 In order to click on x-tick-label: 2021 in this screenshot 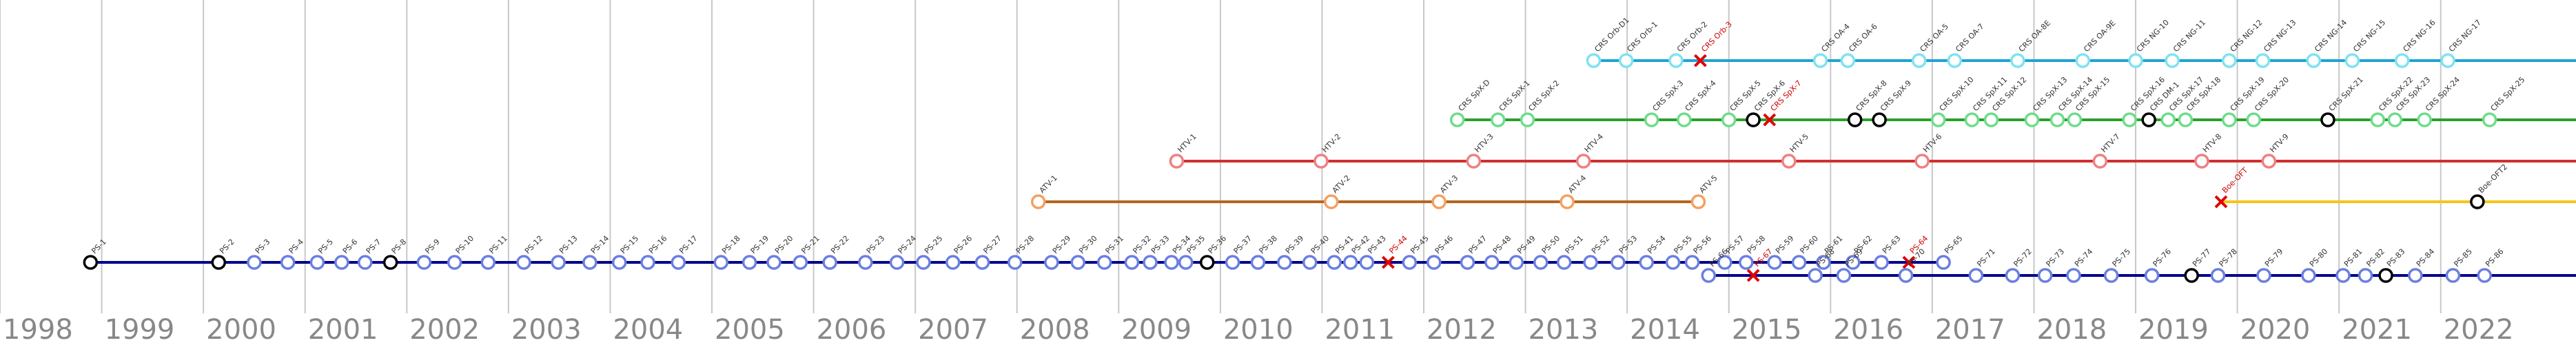, I will do `click(2377, 329)`.